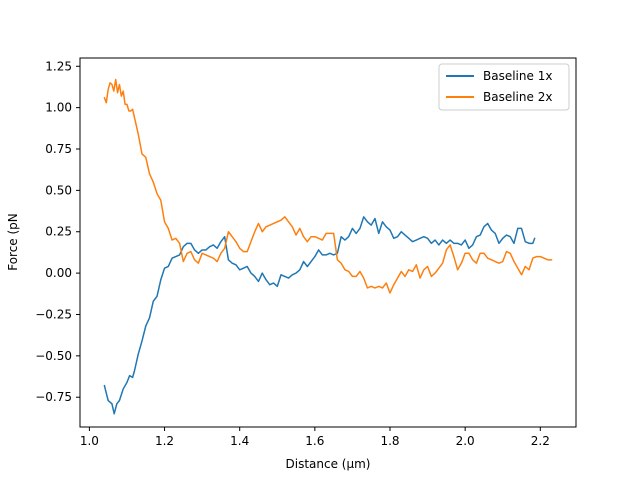 Image resolution: width=640 pixels, height=484 pixels. I want to click on y-tick-label: 1.25, so click(58, 66).